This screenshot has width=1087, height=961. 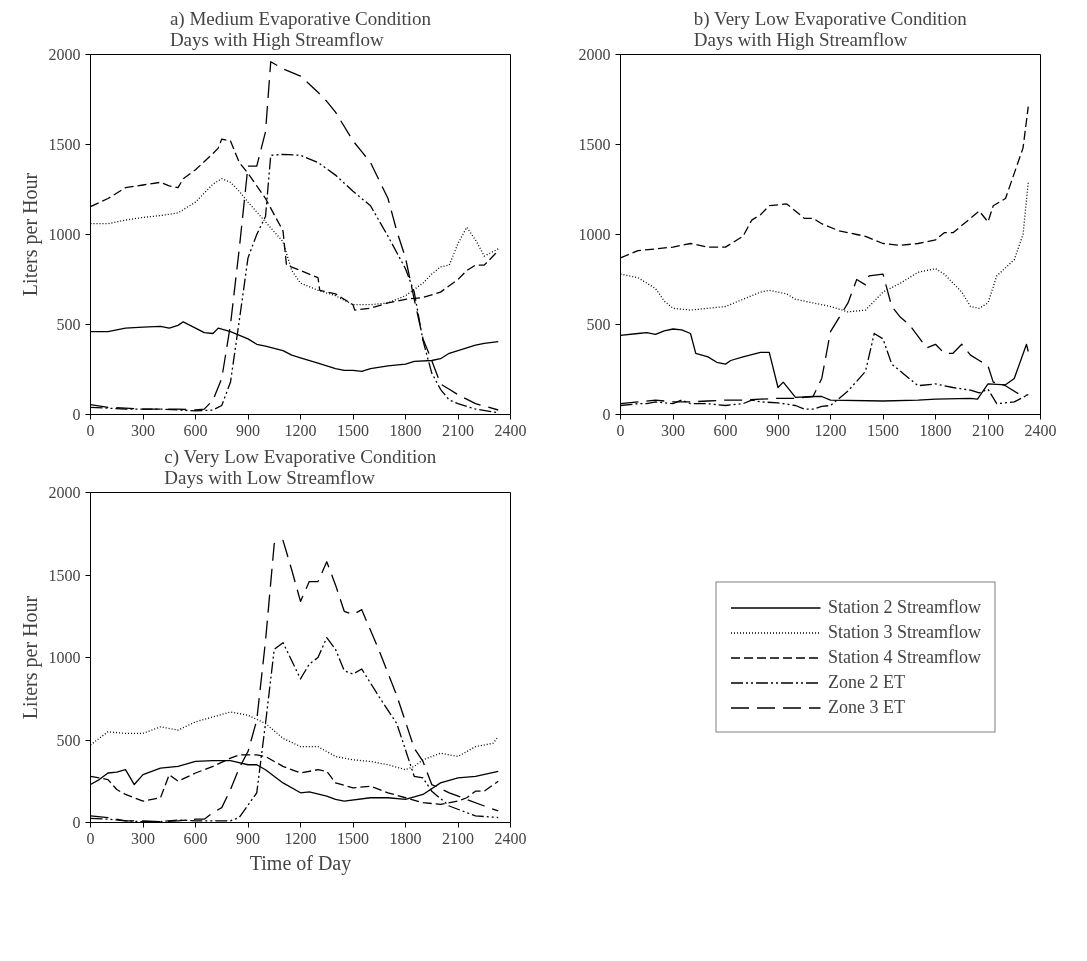 I want to click on legend-label: Station 3 Streamflow, so click(x=904, y=632).